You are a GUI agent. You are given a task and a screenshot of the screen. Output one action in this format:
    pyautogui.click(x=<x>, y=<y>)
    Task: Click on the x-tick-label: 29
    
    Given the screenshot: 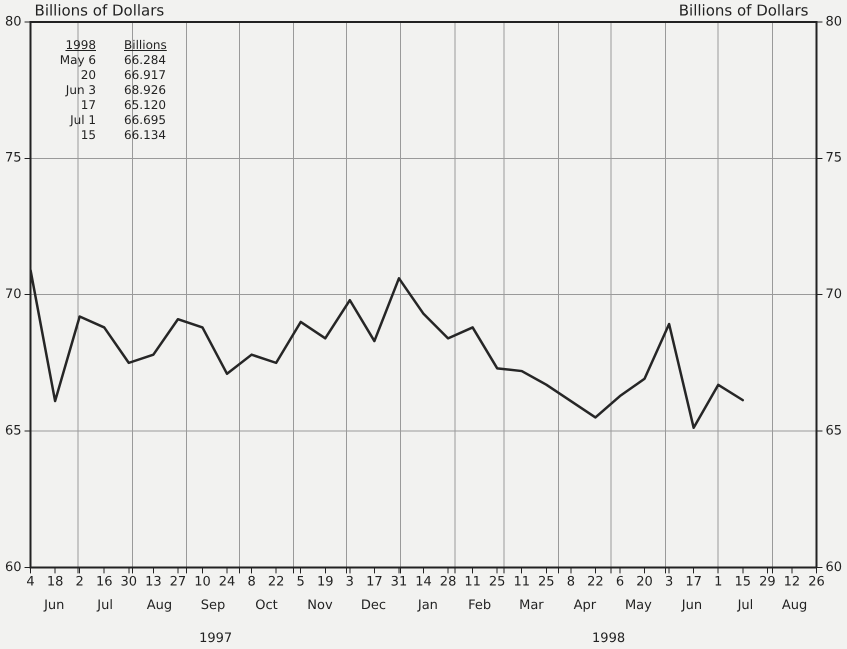 What is the action you would take?
    pyautogui.click(x=767, y=582)
    